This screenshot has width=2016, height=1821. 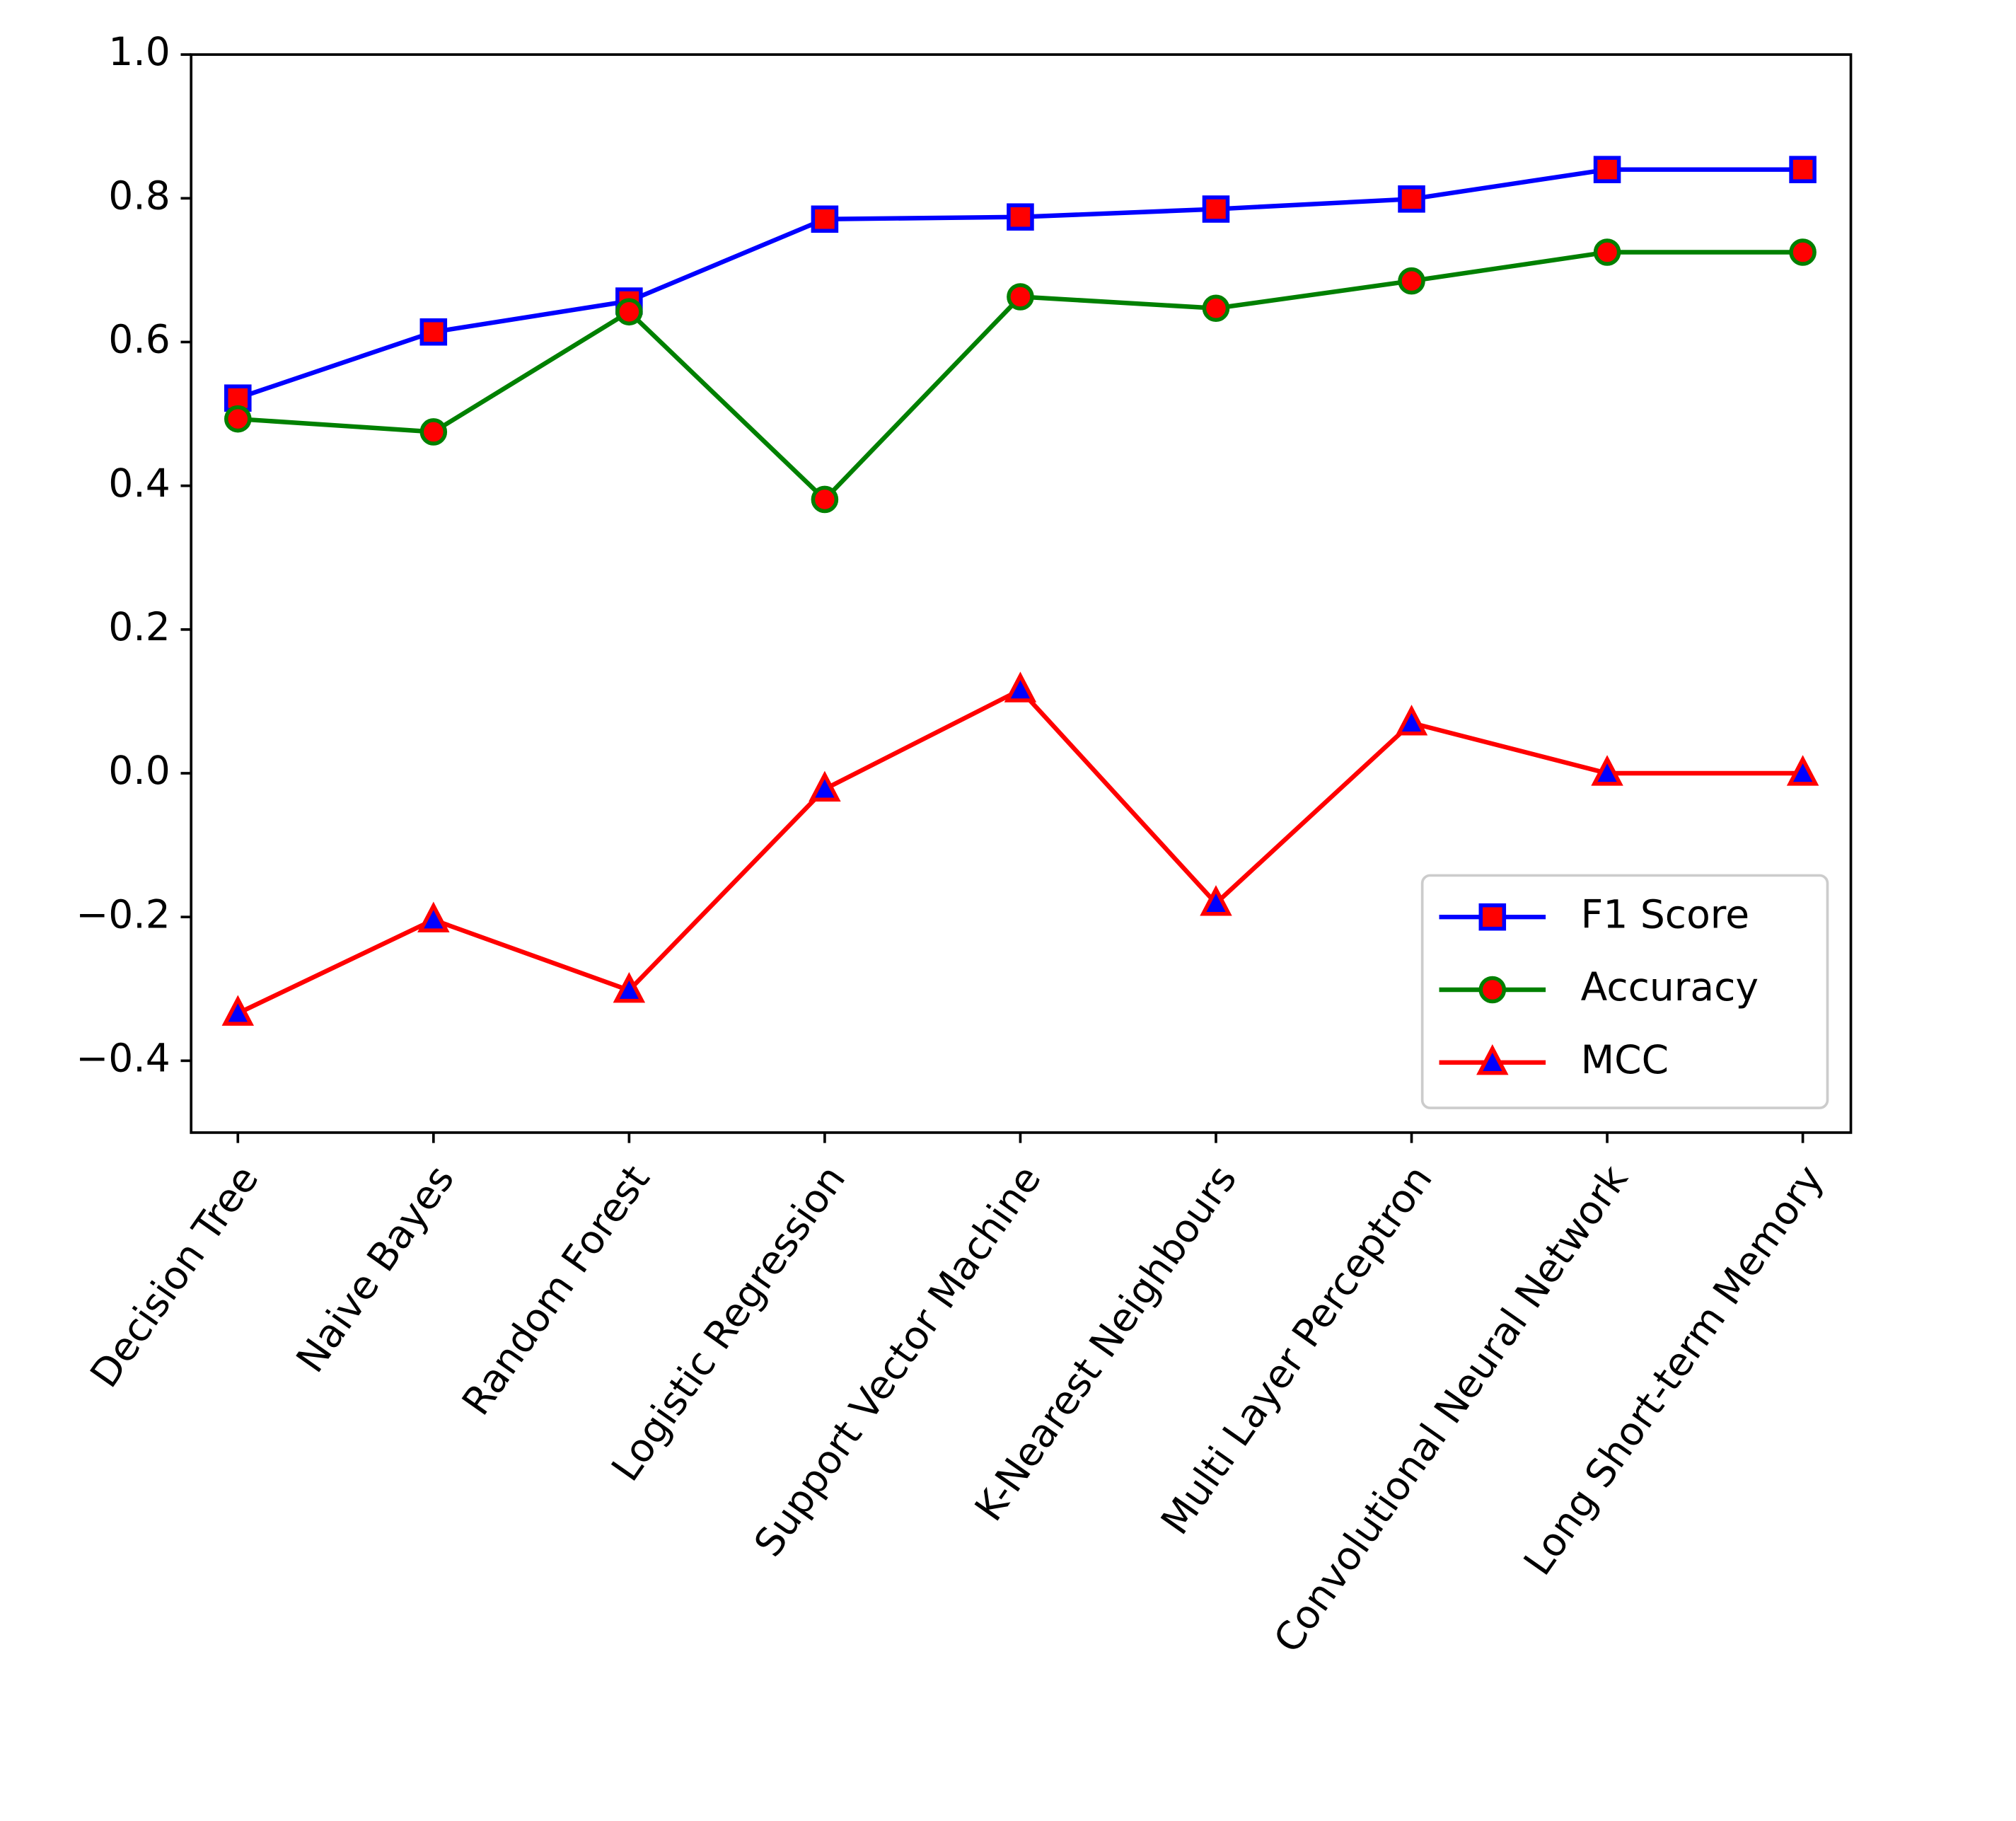 What do you see at coordinates (1625, 1059) in the screenshot?
I see `legend-label: MCC` at bounding box center [1625, 1059].